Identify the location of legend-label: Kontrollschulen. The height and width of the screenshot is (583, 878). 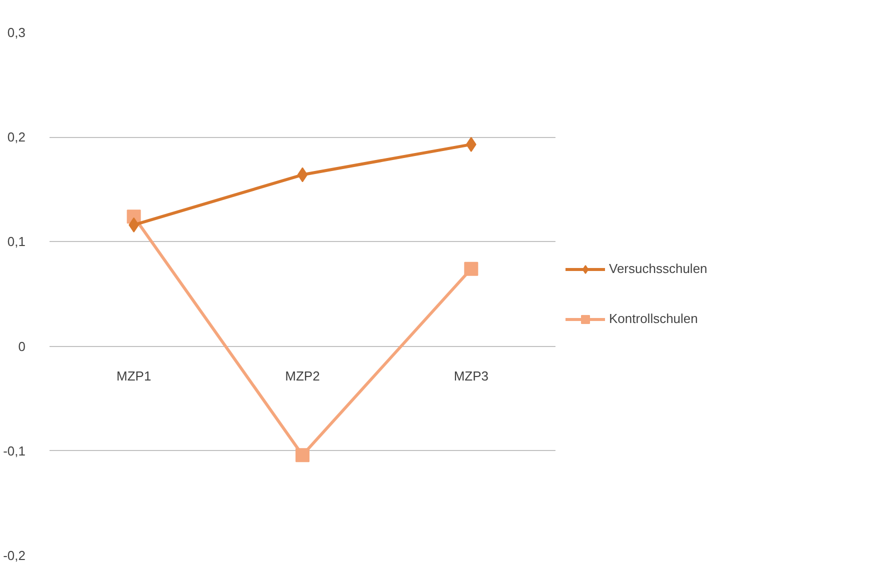
(653, 318).